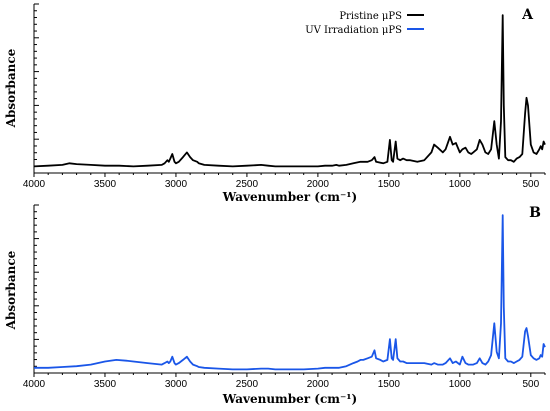 This screenshot has height=411, width=550. I want to click on panel-a-x-ticks: 4000 3500 3000 2500 2000 1500 1000 500, so click(284, 181).